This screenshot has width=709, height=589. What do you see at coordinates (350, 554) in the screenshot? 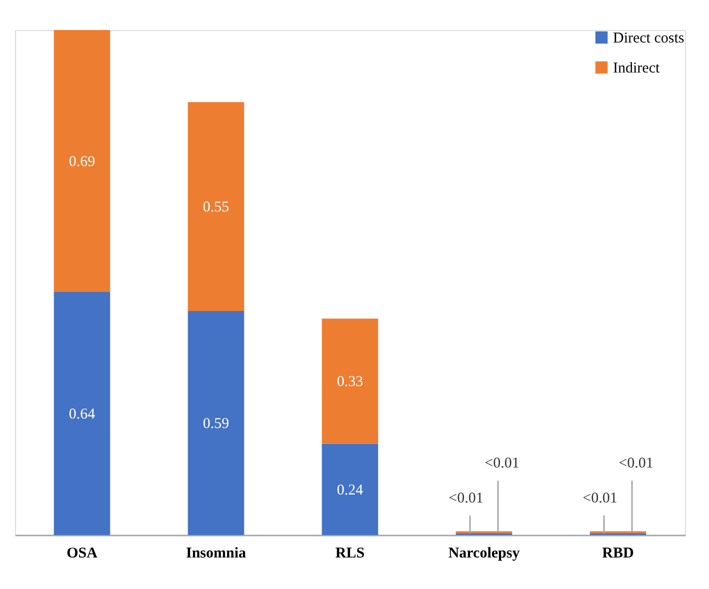
I see `x-tick-label: RLS` at bounding box center [350, 554].